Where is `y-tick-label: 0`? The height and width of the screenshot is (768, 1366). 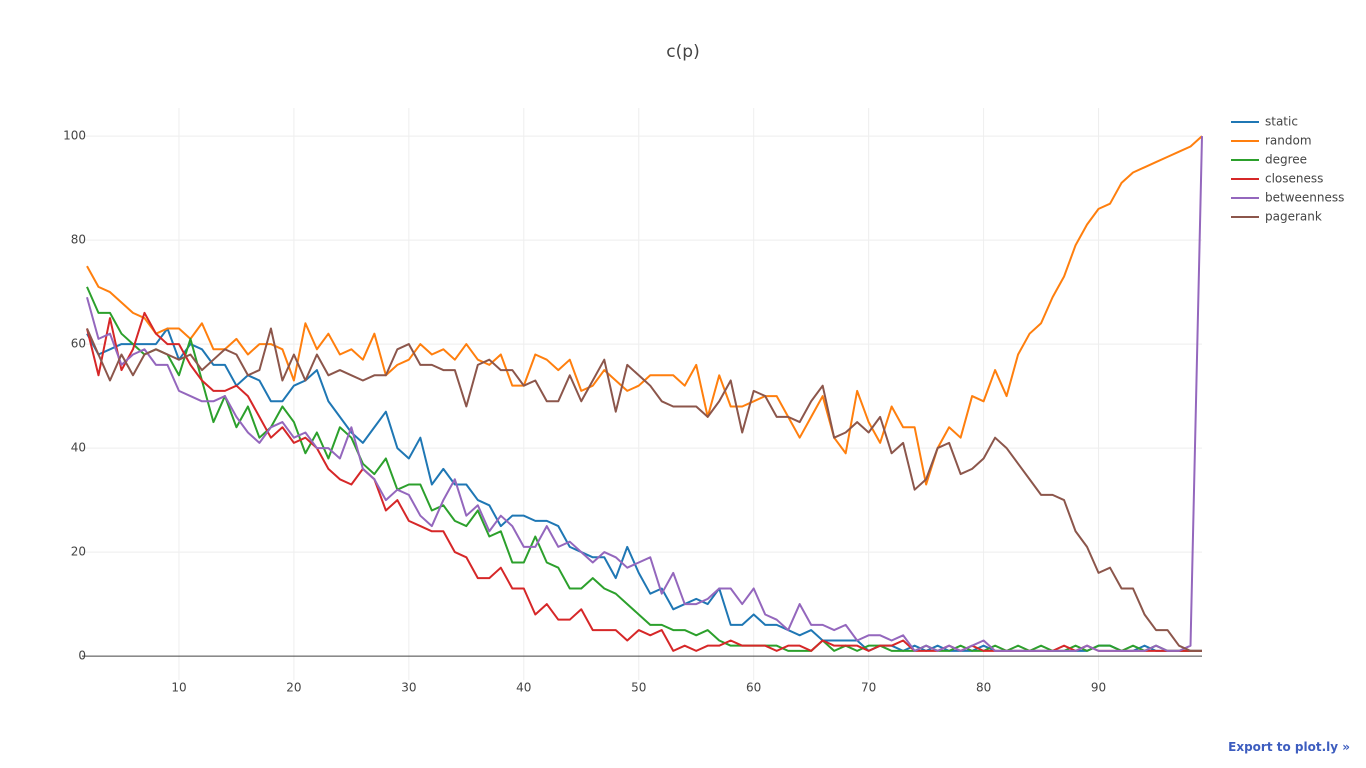 y-tick-label: 0 is located at coordinates (82, 656).